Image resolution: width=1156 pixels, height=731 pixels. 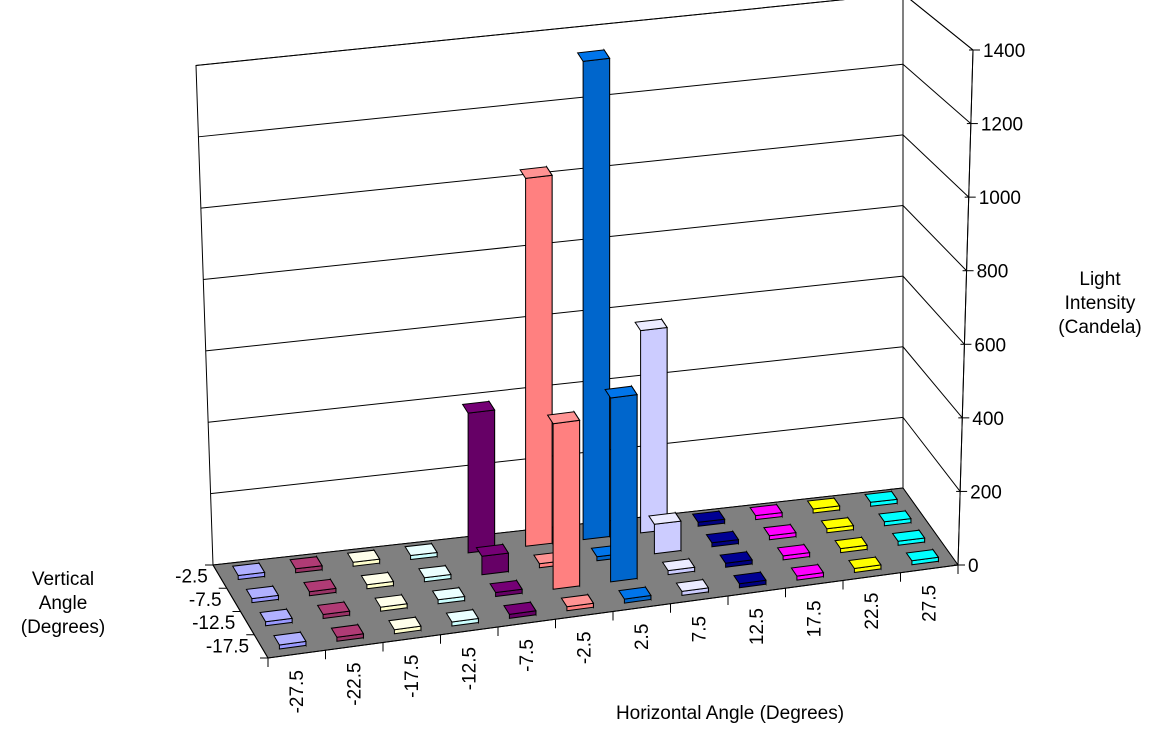 What do you see at coordinates (1100, 327) in the screenshot?
I see `z-axis-title-line: (Candela)` at bounding box center [1100, 327].